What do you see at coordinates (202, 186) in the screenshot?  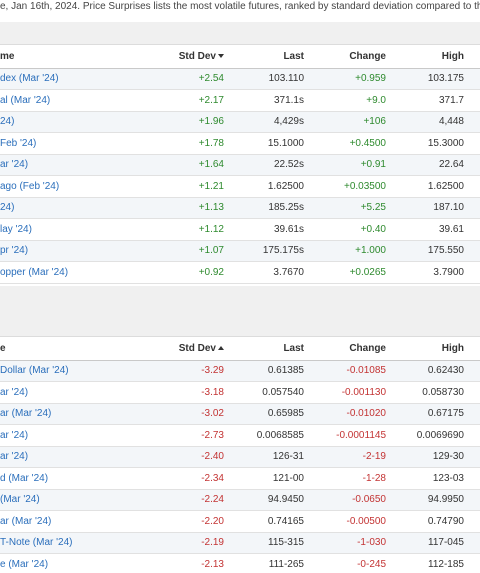 I see `std-dev-value: +1.21` at bounding box center [202, 186].